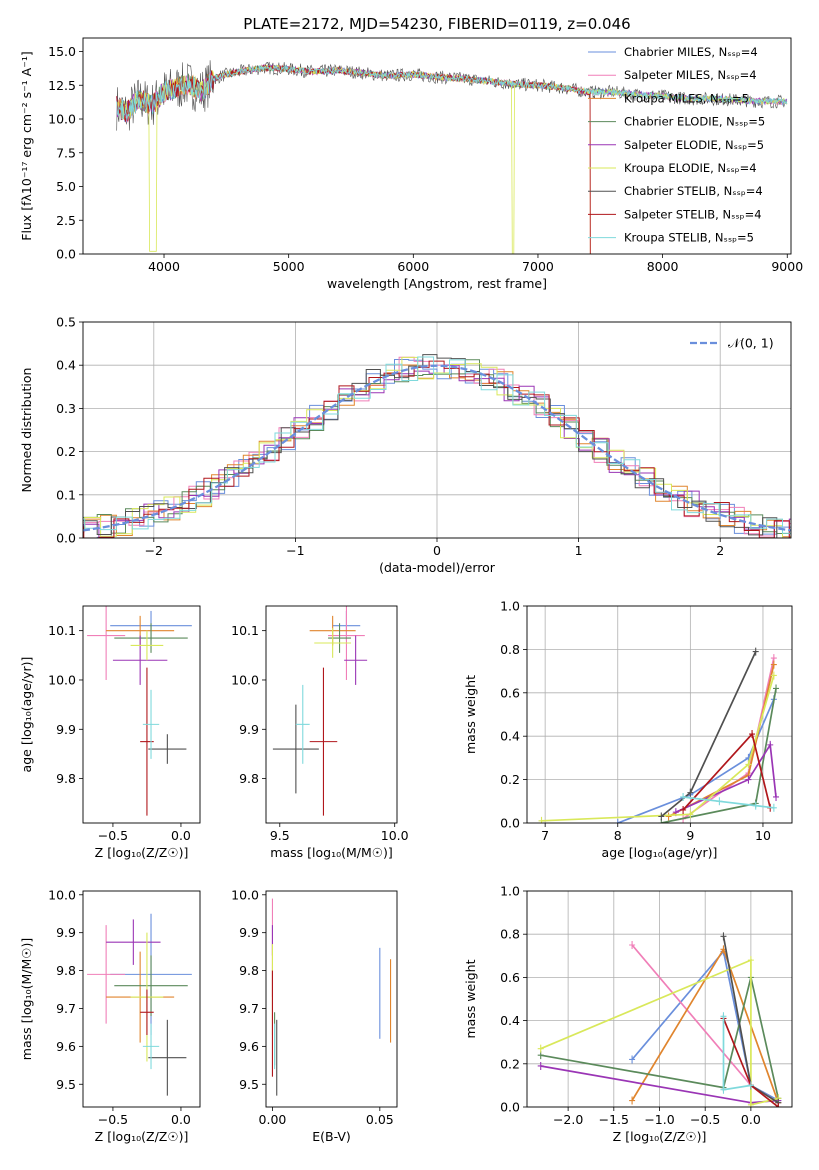 The width and height of the screenshot is (819, 1170). I want to click on x-tick-label: −1.5, so click(614, 1119).